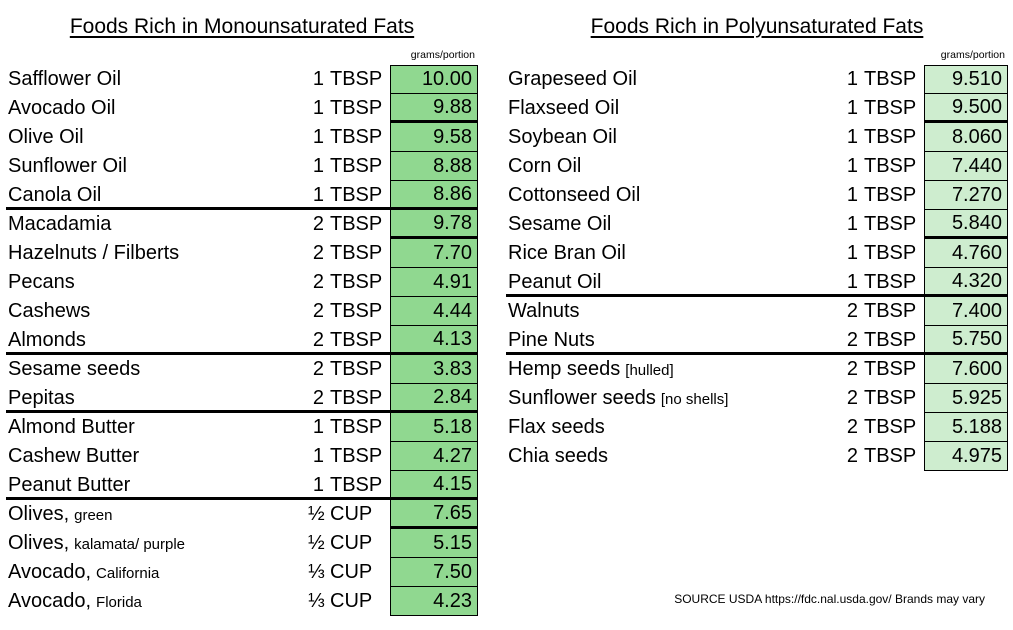 This screenshot has height=630, width=1013. I want to click on table-row: Sunflower seeds [no shells] 2 TBSP 5.925, so click(757, 398).